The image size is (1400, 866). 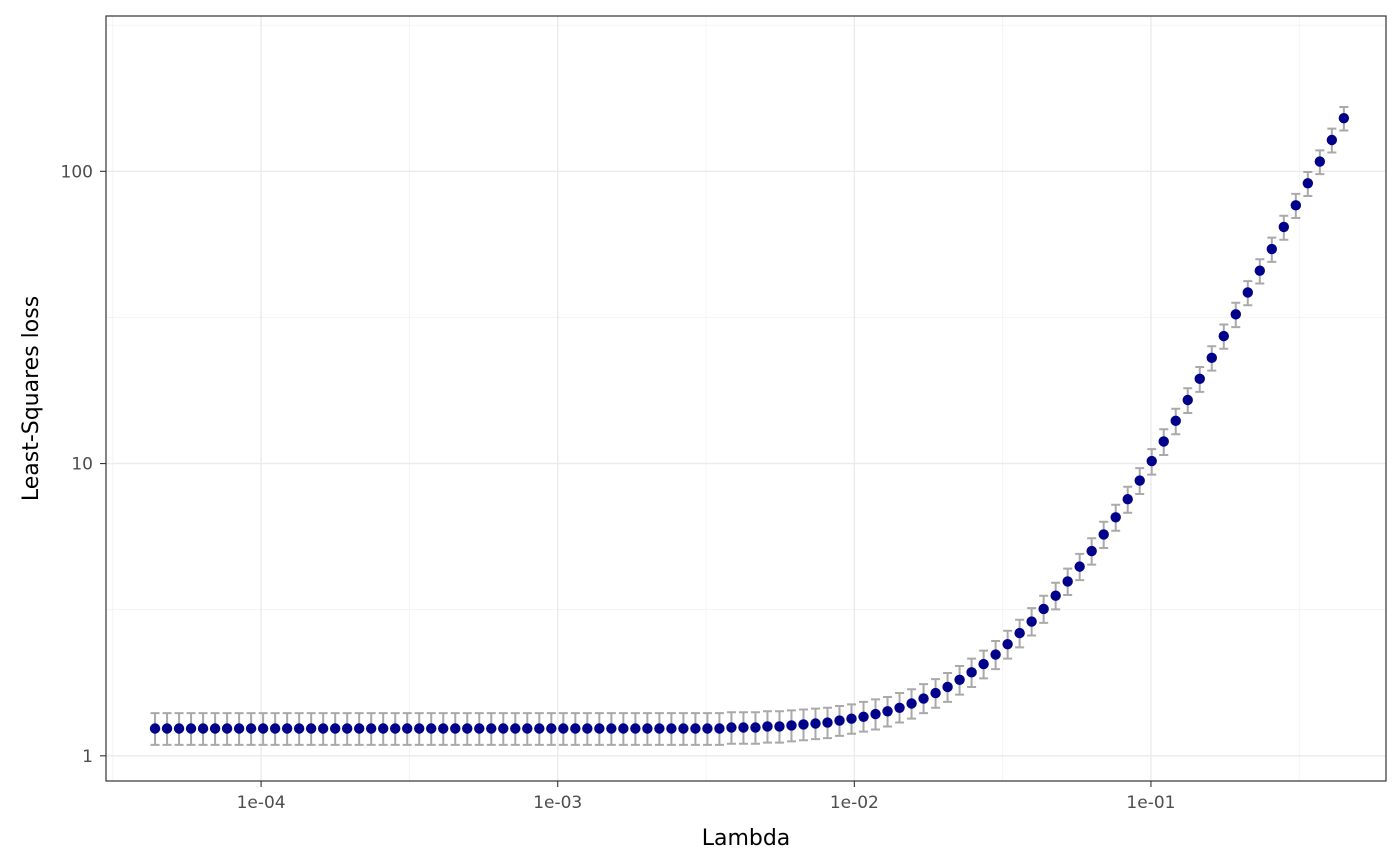 What do you see at coordinates (77, 172) in the screenshot?
I see `y-tick-label: 100` at bounding box center [77, 172].